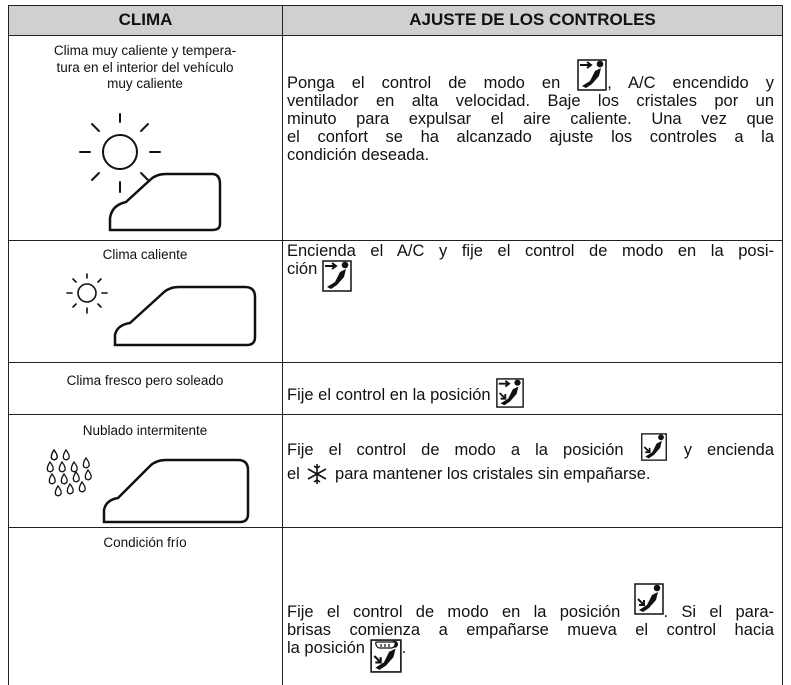 This screenshot has width=791, height=685. I want to click on text-line: Nublado intermitente, so click(145, 430).